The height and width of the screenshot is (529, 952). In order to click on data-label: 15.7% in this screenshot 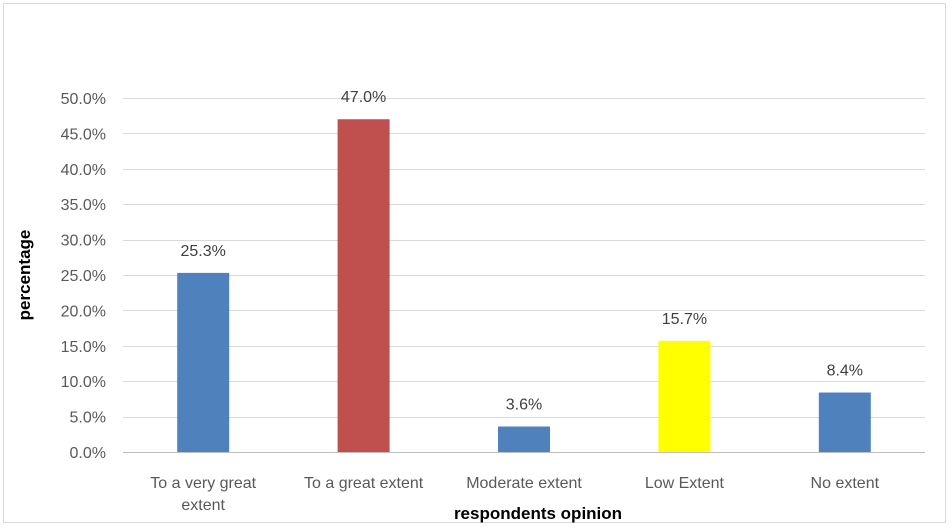, I will do `click(684, 319)`.